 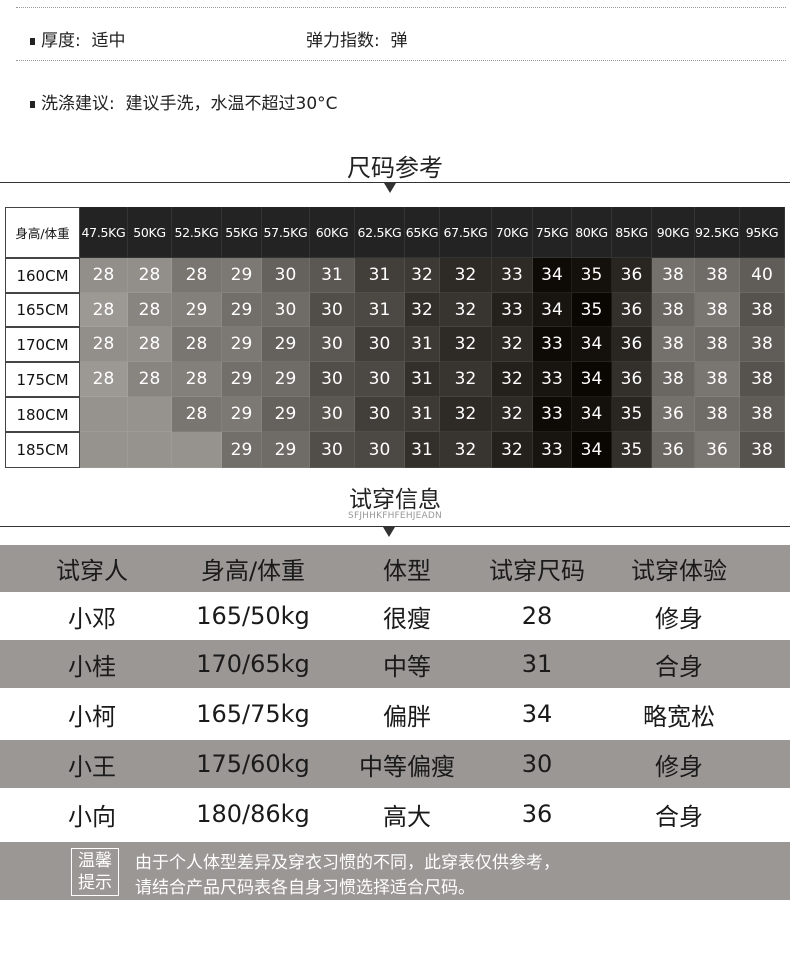 What do you see at coordinates (197, 232) in the screenshot?
I see `weight-header: 52.5KG` at bounding box center [197, 232].